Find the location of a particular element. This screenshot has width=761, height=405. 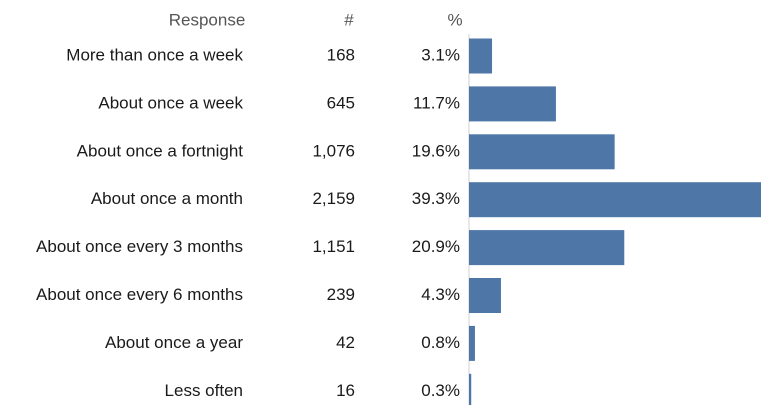

count-label: 1,076 is located at coordinates (333, 150).